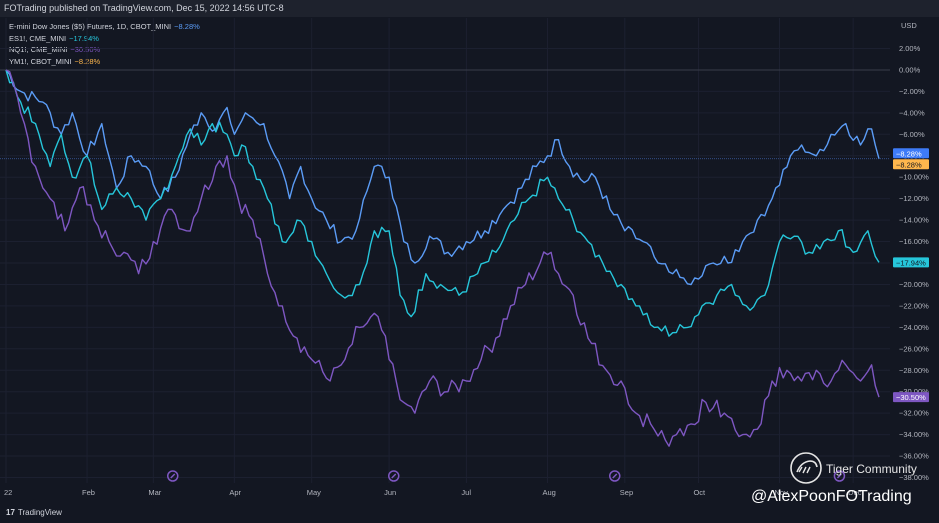  Describe the element at coordinates (187, 26) in the screenshot. I see `legend-value: −8.28%` at that location.